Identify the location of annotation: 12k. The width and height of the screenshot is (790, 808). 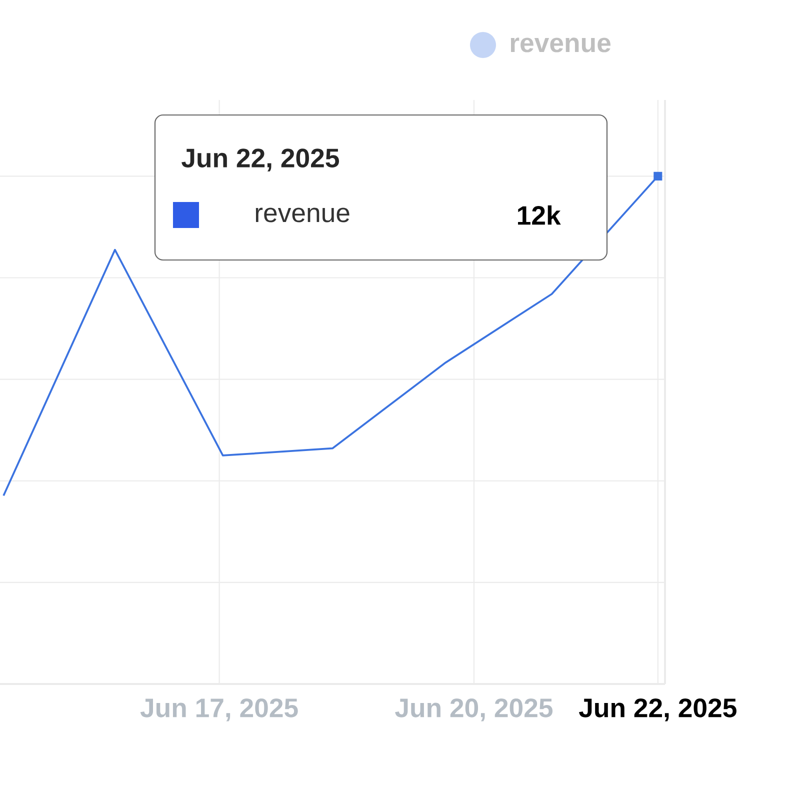
(539, 215).